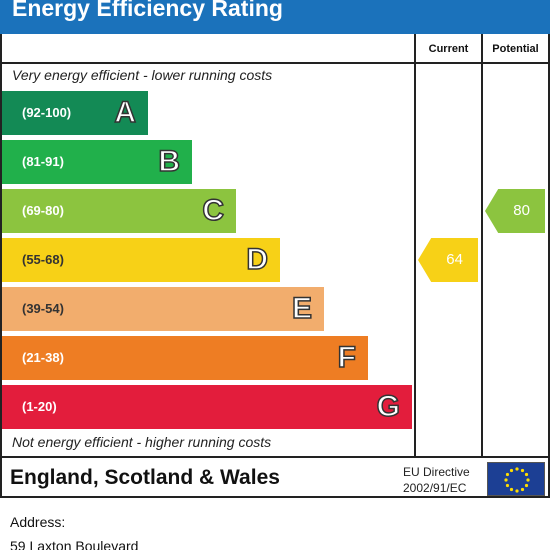  I want to click on current-rating-arrow: 64, so click(448, 260).